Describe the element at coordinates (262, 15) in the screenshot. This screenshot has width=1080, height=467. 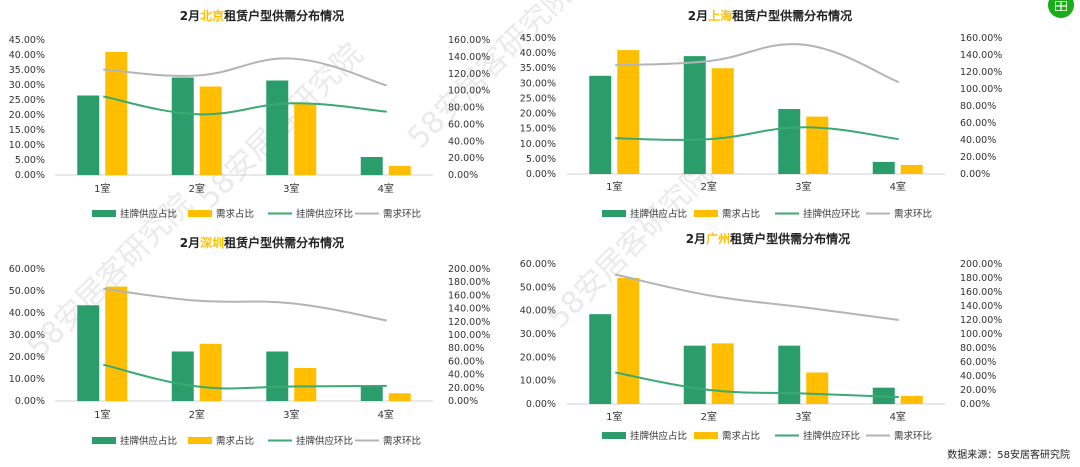
I see `chart-title: 2月北京租赁户型供需分布情况` at that location.